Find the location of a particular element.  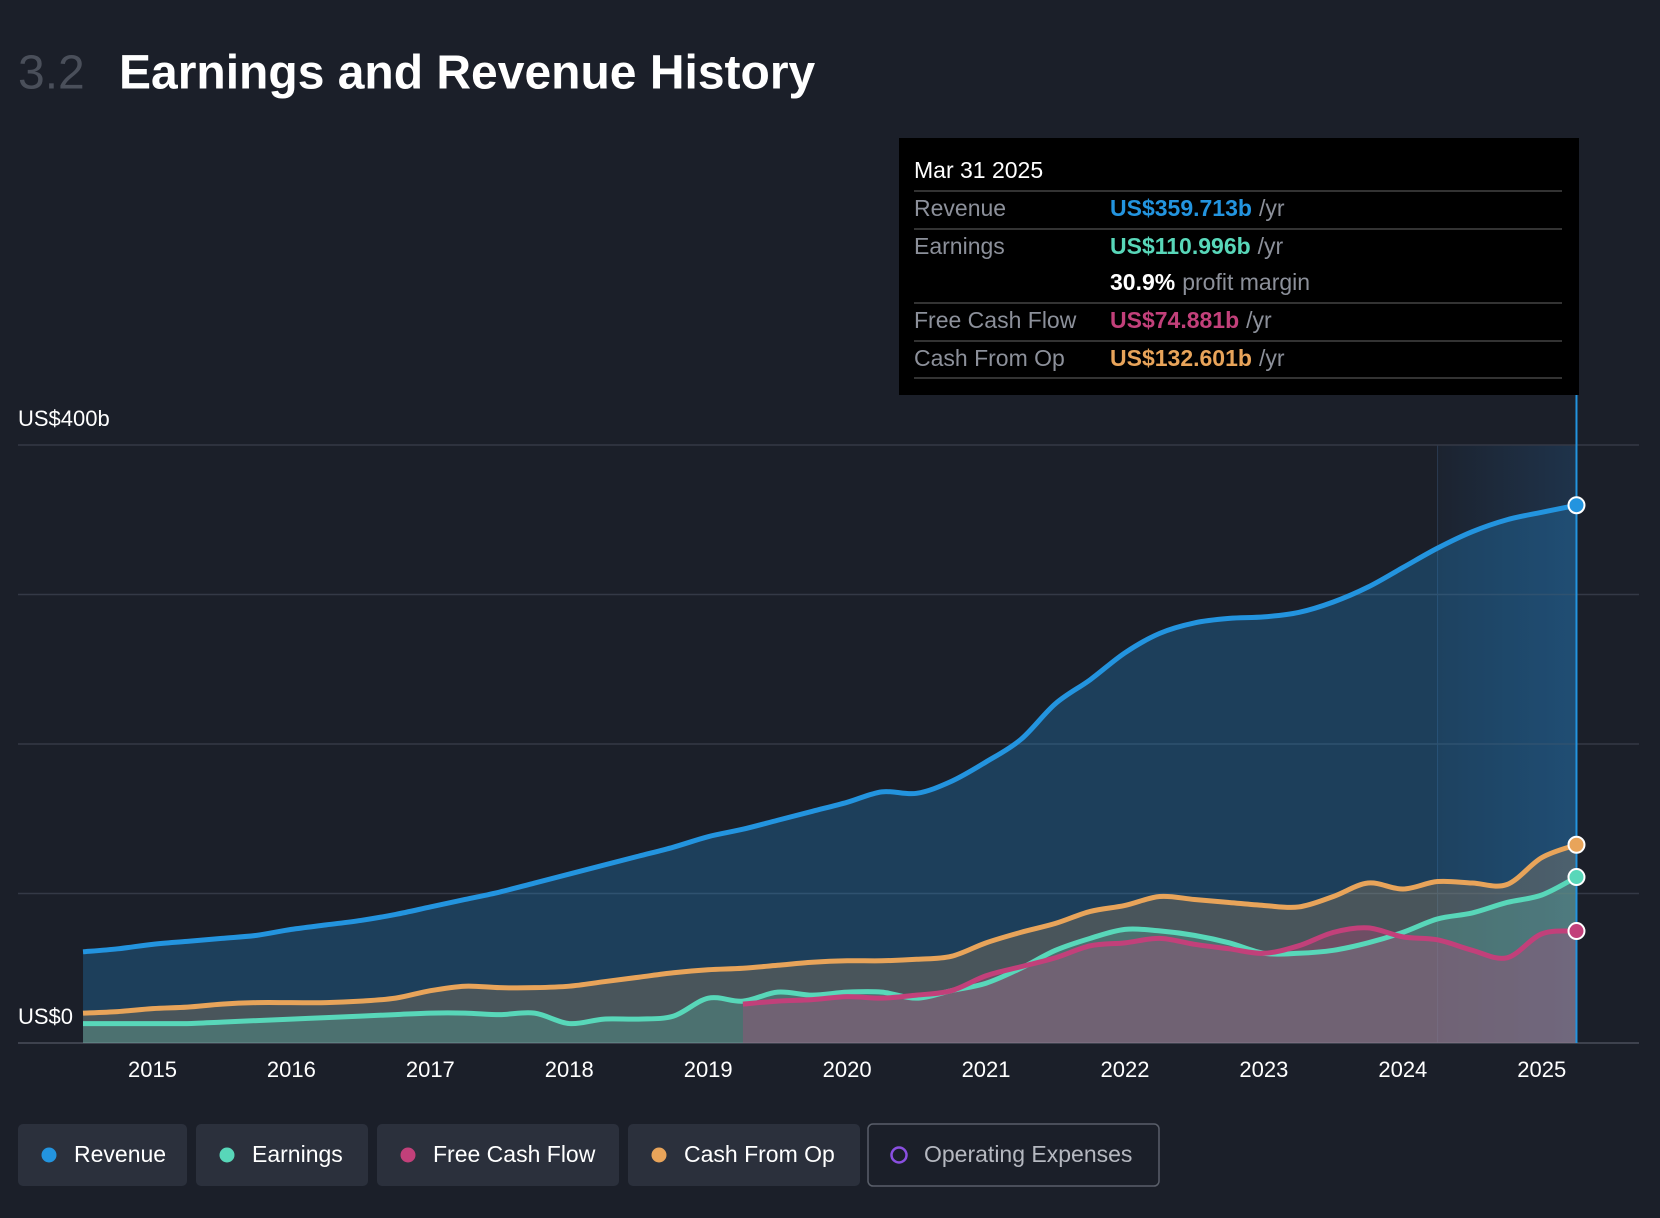

legend-item: Cash From Op is located at coordinates (744, 1155).